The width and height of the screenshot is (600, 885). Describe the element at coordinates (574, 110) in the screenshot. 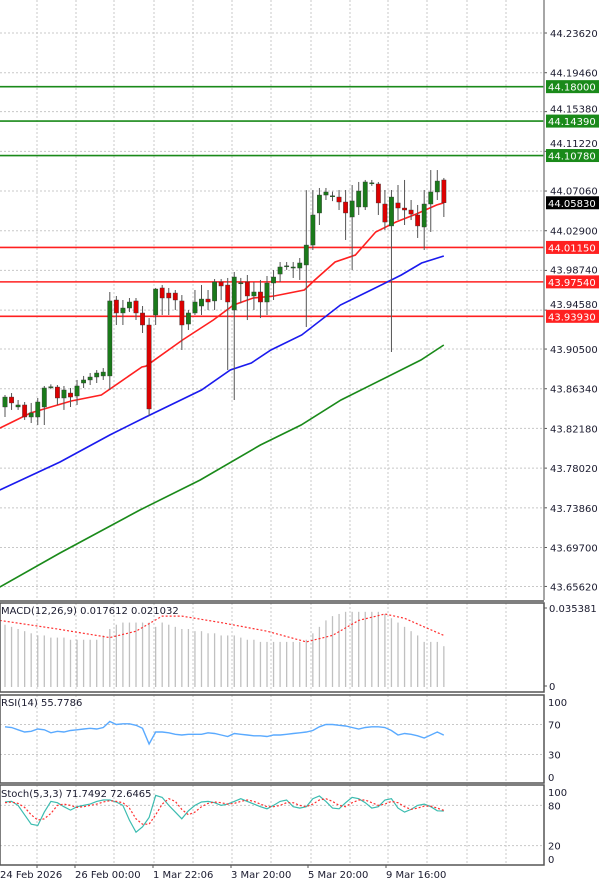

I see `price-tick-label: 44.15380` at that location.